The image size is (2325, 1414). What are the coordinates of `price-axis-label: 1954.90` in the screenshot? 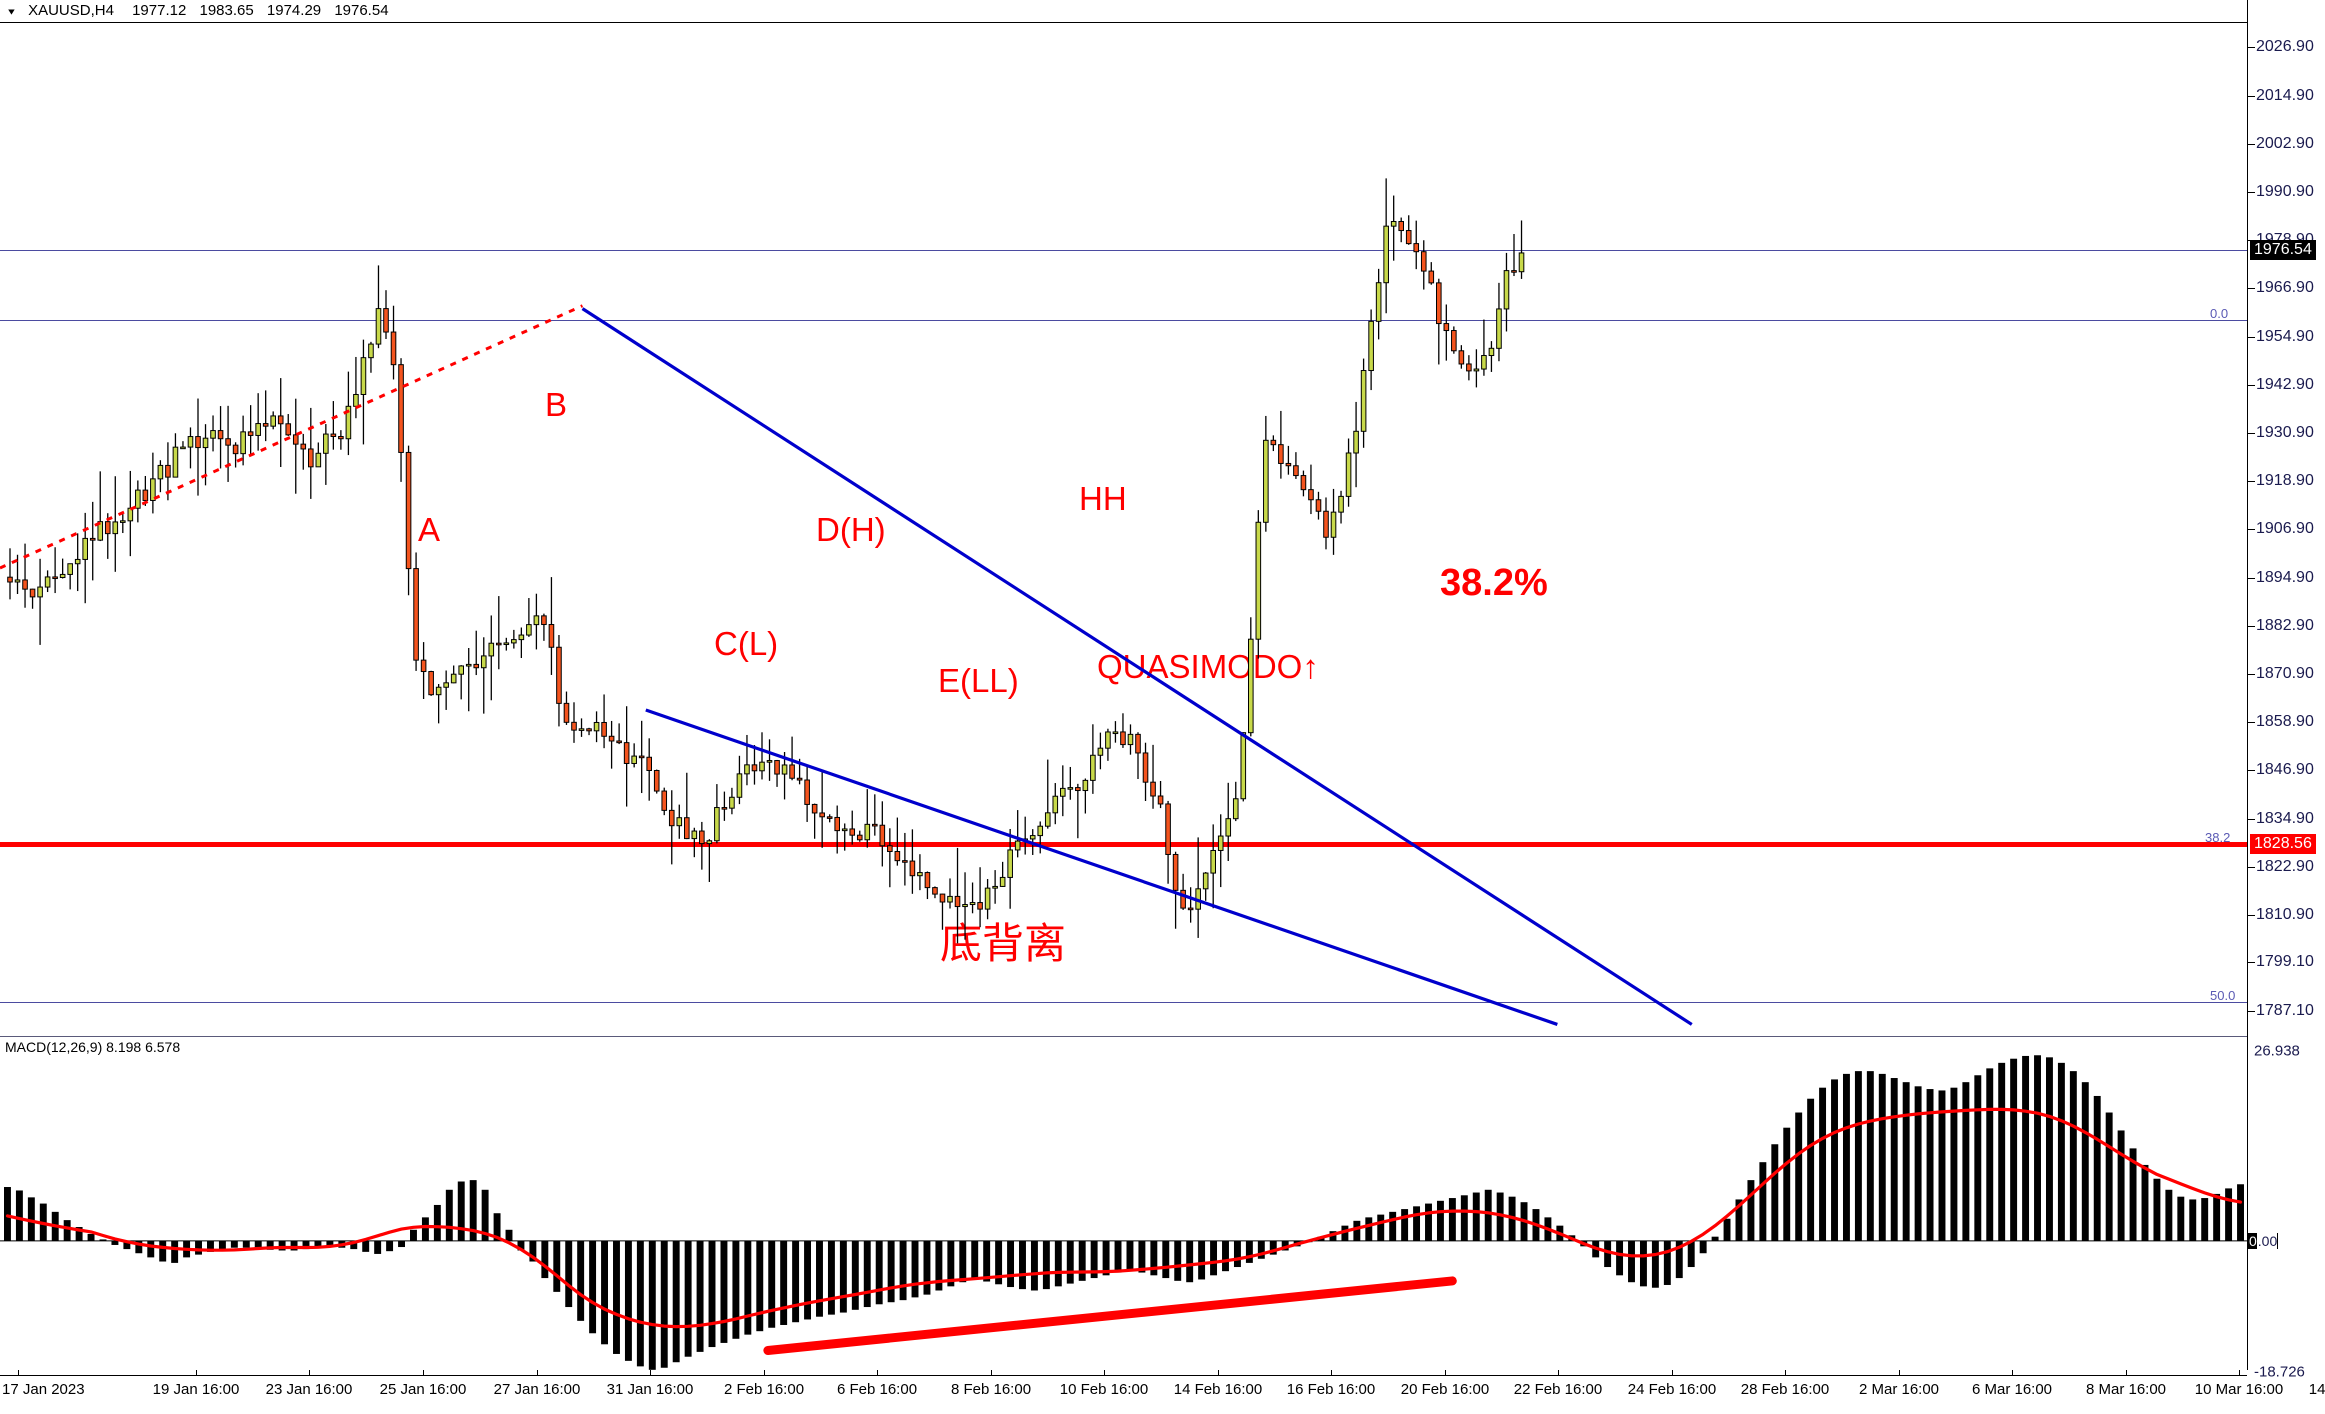 It's located at (2285, 336).